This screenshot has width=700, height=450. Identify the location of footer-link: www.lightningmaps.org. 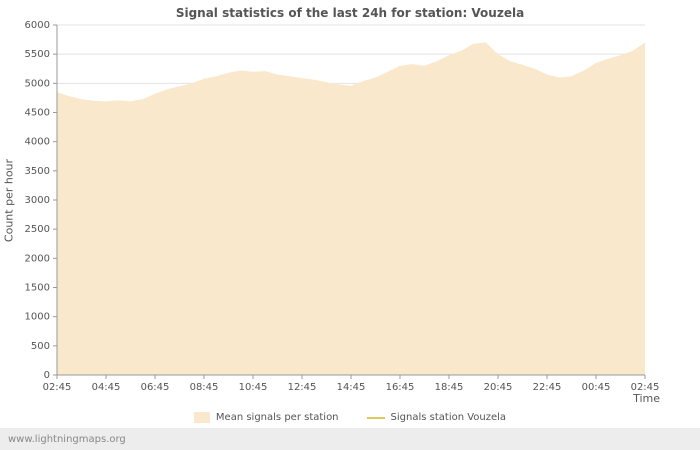
(67, 439).